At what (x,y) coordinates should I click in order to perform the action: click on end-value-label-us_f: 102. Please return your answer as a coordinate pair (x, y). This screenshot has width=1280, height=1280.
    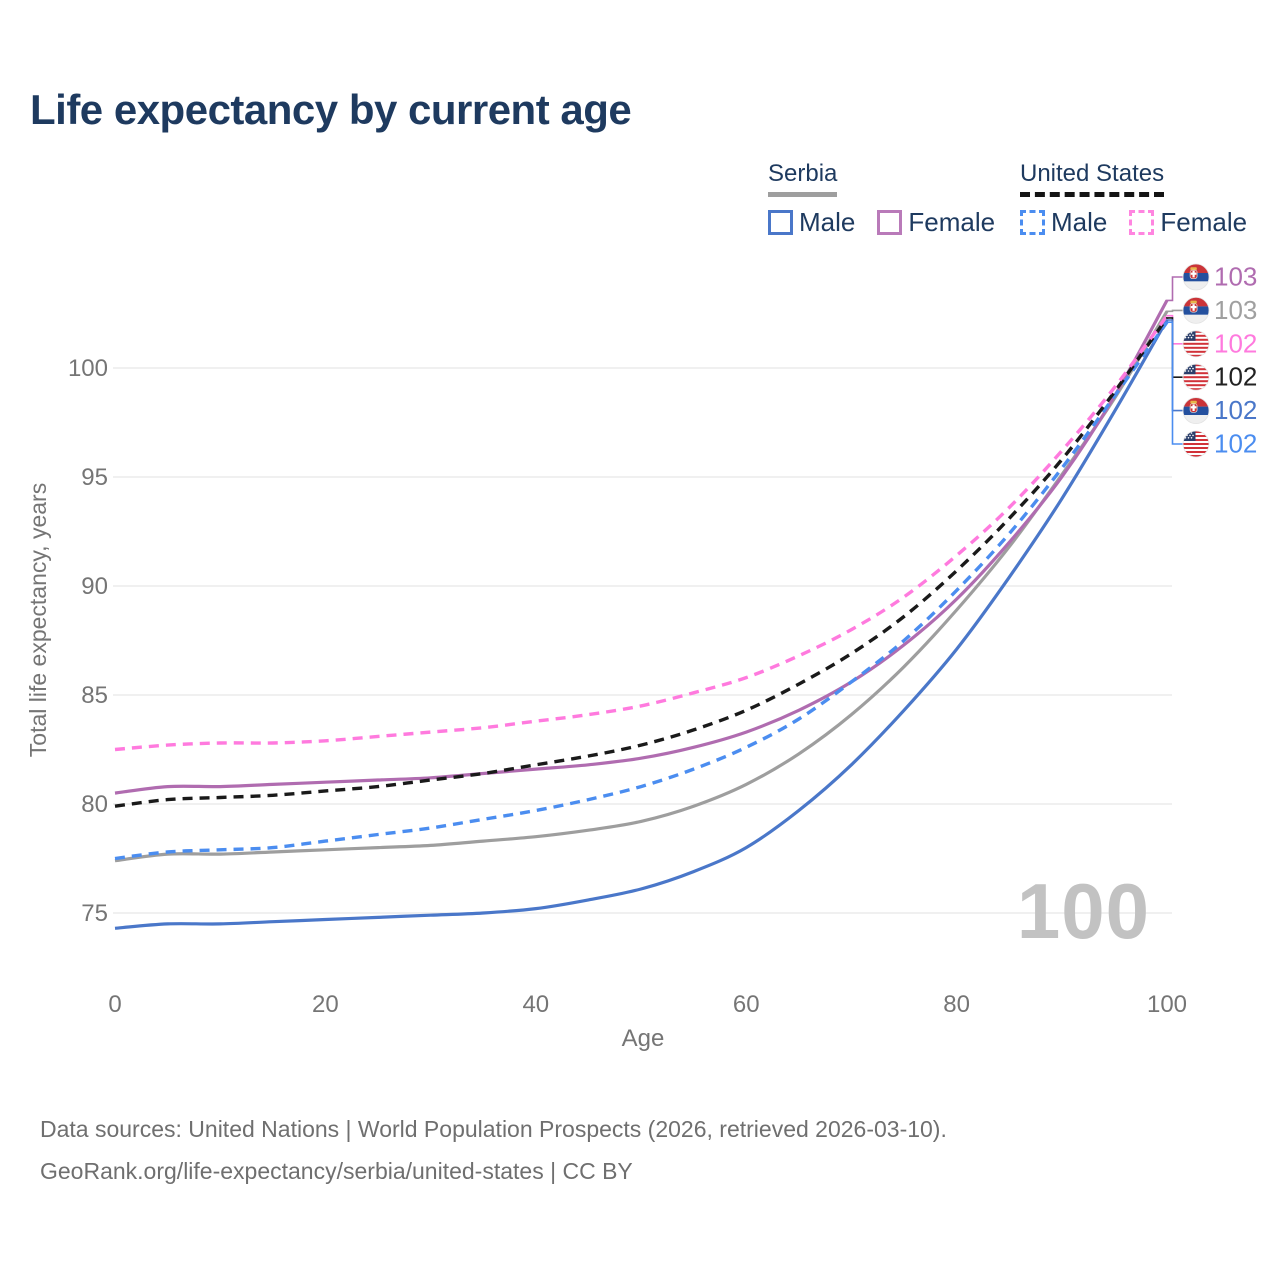
    Looking at the image, I should click on (1235, 343).